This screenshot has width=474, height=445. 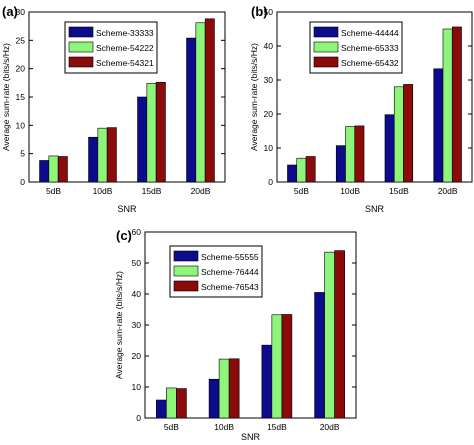 What do you see at coordinates (267, 381) in the screenshot?
I see `bar-scheme-55555-15db` at bounding box center [267, 381].